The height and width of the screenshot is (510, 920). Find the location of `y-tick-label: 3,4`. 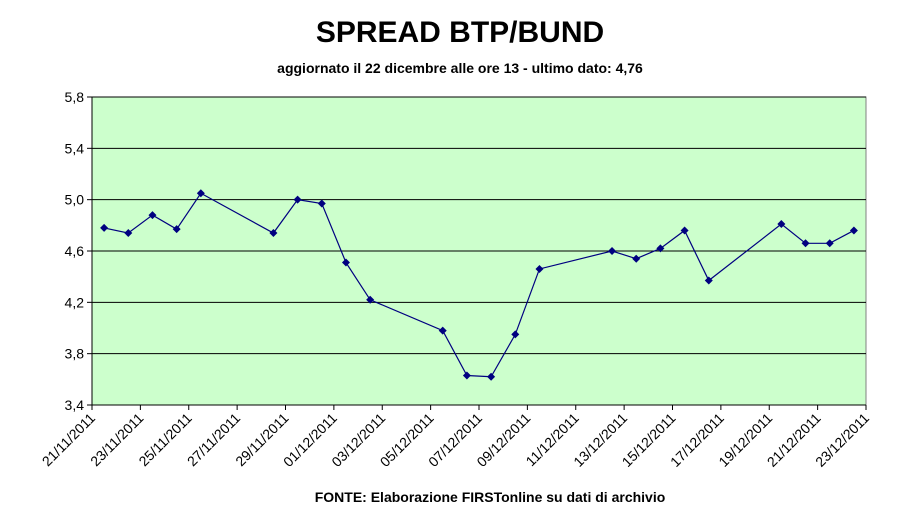

y-tick-label: 3,4 is located at coordinates (75, 405).